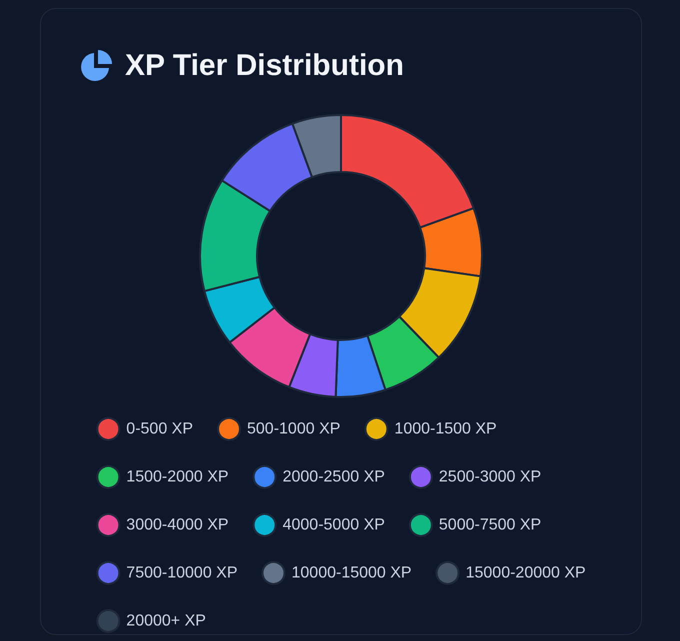 This screenshot has height=641, width=680. What do you see at coordinates (177, 525) in the screenshot?
I see `legend-label: 3000-4000 XP` at bounding box center [177, 525].